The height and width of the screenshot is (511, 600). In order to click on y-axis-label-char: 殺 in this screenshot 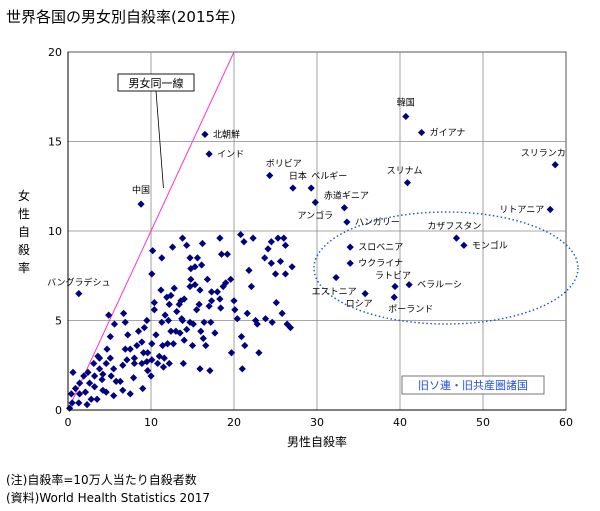, I will do `click(24, 250)`.